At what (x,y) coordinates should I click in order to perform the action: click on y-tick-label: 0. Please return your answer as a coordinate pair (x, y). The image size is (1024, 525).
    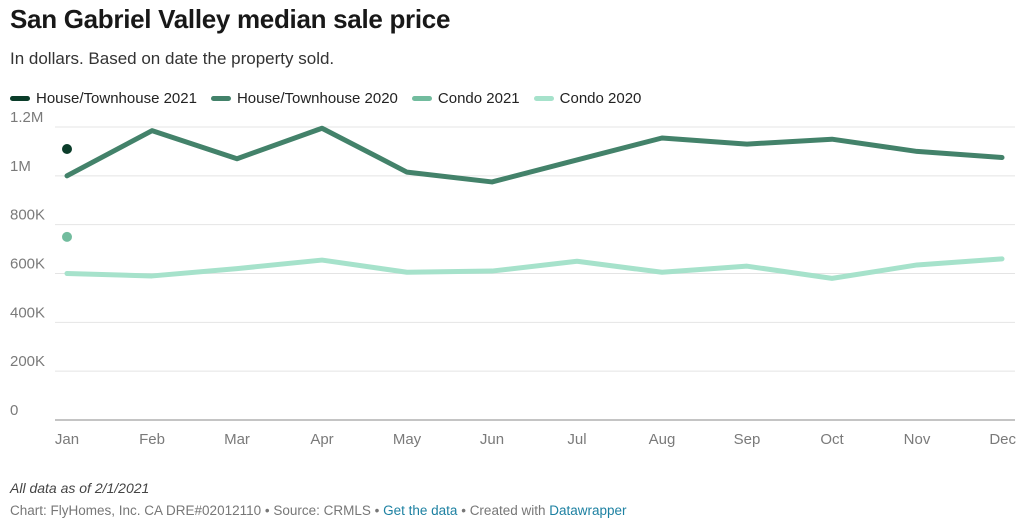
    Looking at the image, I should click on (14, 410).